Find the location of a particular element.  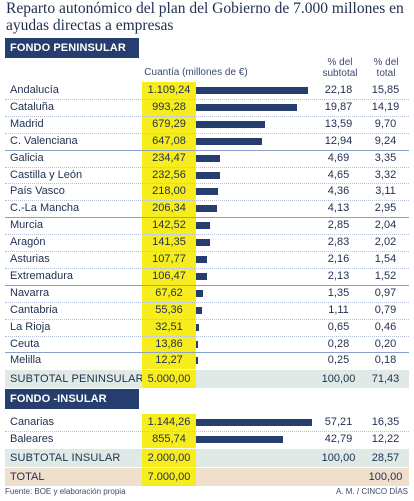

table-row: Cataluña 993,28 19,87 14,19 is located at coordinates (207, 107).